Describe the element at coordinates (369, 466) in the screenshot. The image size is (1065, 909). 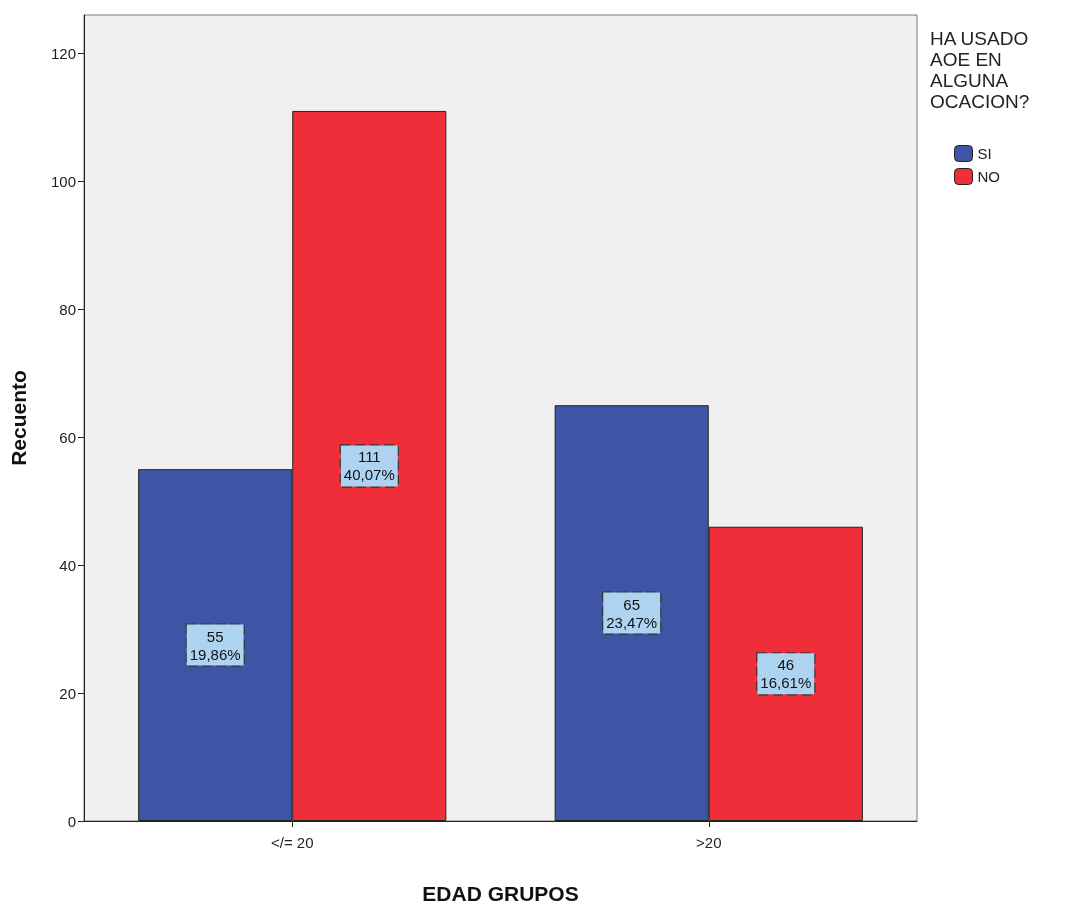
I see `data-label: 111 40,07%` at that location.